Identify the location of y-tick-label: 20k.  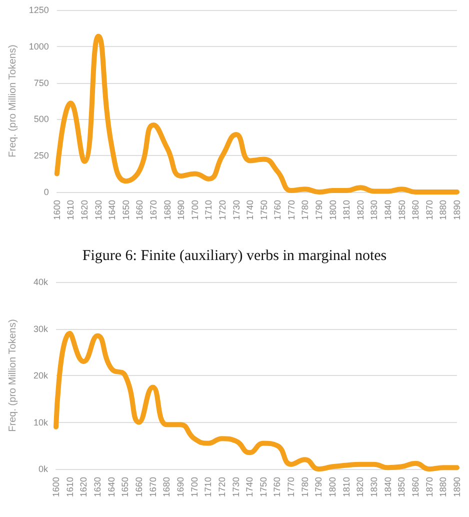
(40, 375).